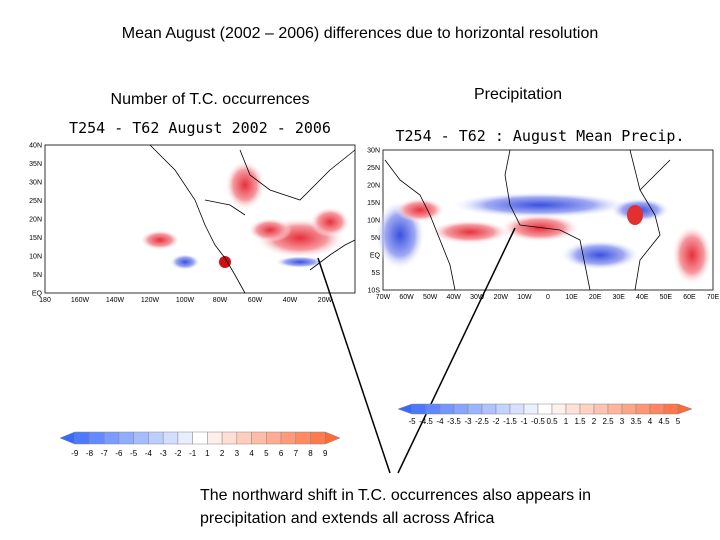  What do you see at coordinates (115, 300) in the screenshot?
I see `x-tick-label: 140W` at bounding box center [115, 300].